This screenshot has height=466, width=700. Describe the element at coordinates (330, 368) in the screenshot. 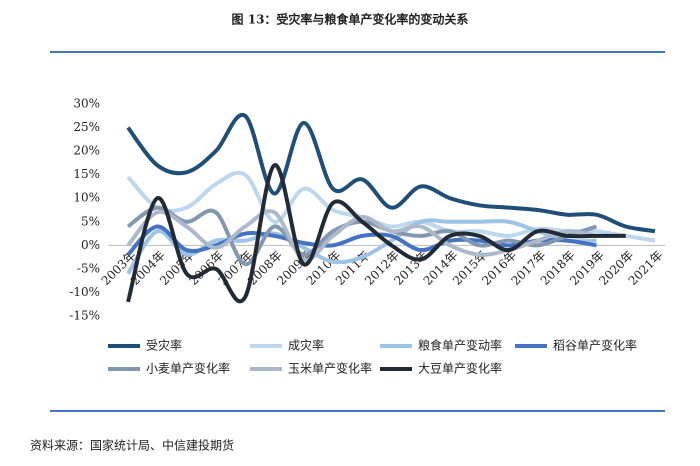

I see `legend-label: 玉米单产变化率` at that location.